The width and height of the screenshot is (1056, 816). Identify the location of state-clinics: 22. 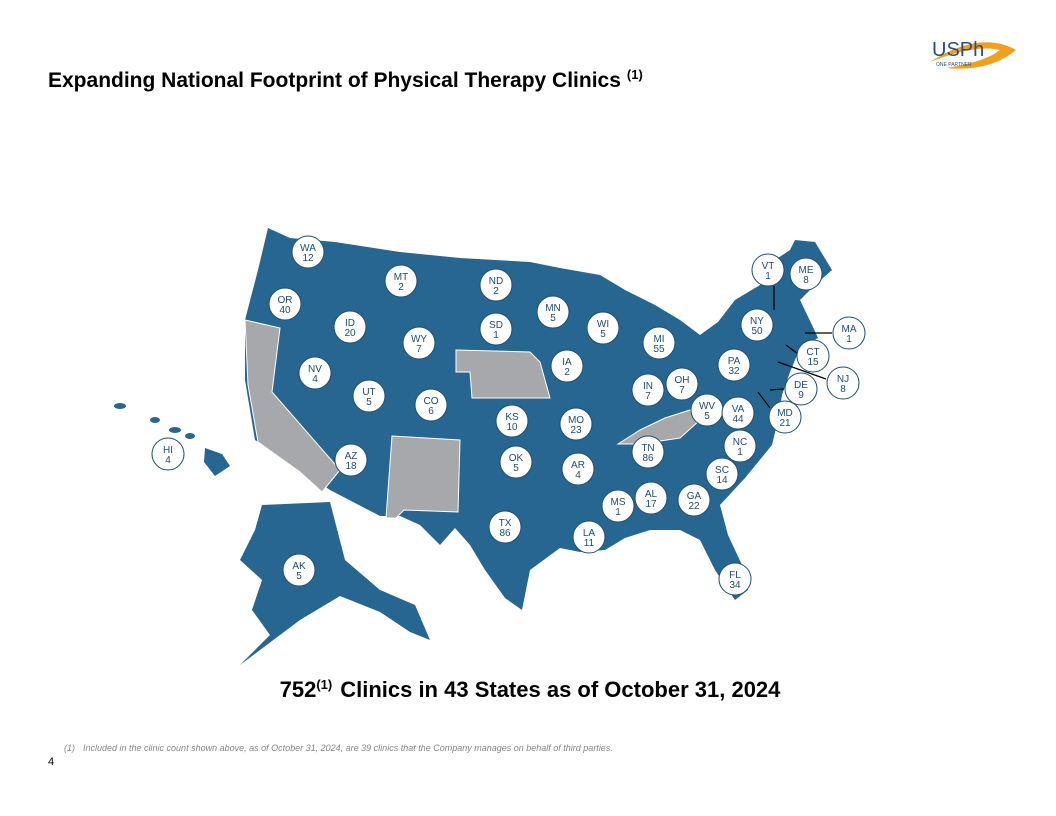
(694, 506).